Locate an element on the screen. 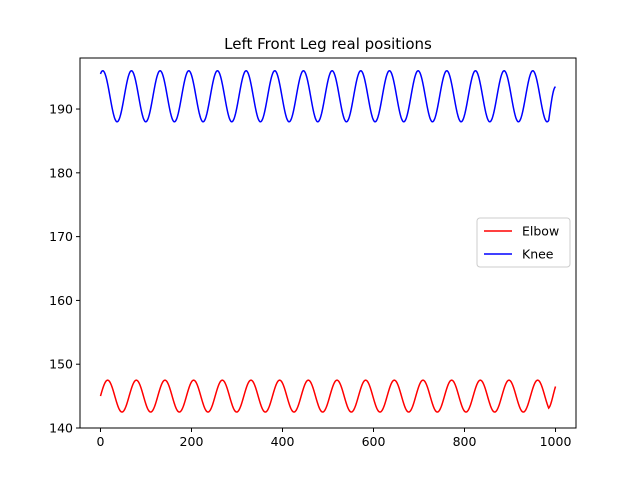 The image size is (640, 480). legend-label-knee: Knee is located at coordinates (538, 254).